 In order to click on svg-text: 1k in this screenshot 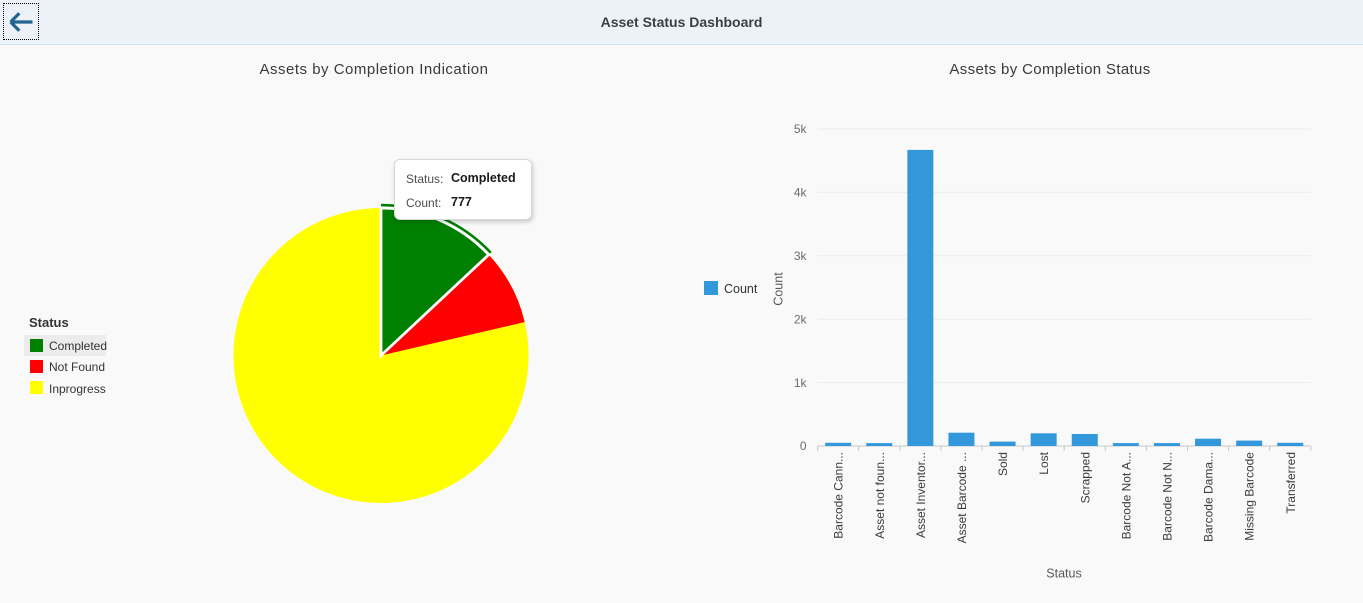, I will do `click(801, 383)`.